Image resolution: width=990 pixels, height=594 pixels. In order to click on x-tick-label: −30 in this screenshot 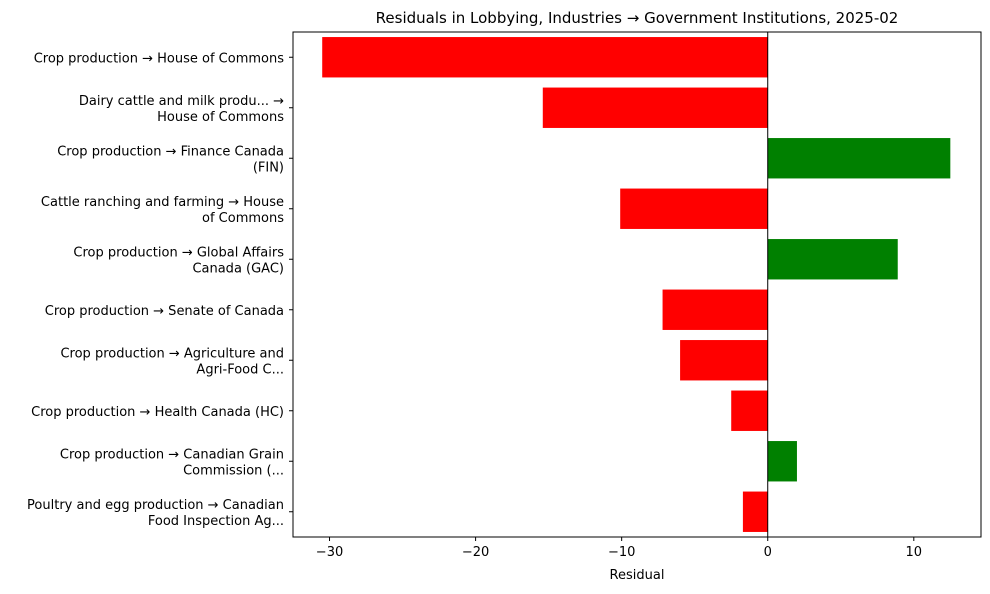, I will do `click(329, 552)`.